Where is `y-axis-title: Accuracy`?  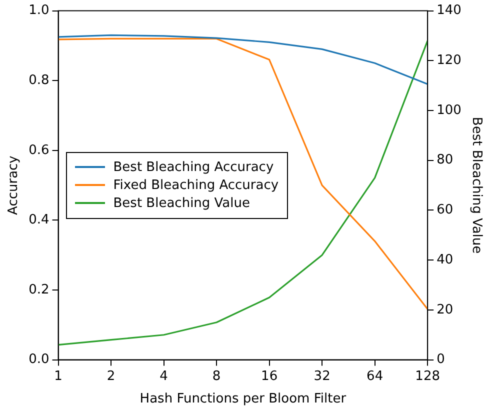 y-axis-title: Accuracy is located at coordinates (14, 185).